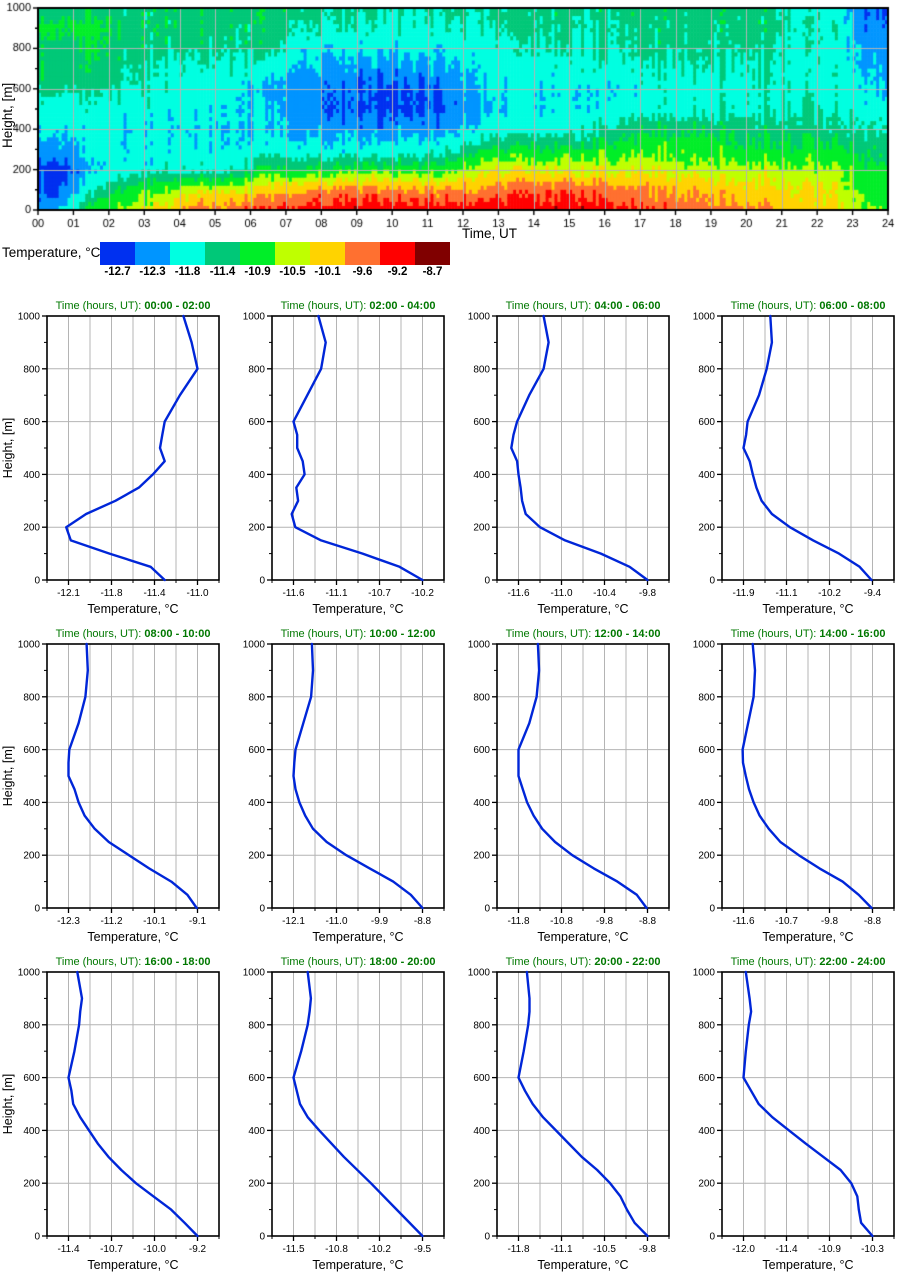 This screenshot has height=1280, width=900. What do you see at coordinates (379, 593) in the screenshot?
I see `svg-text: -10.7` at bounding box center [379, 593].